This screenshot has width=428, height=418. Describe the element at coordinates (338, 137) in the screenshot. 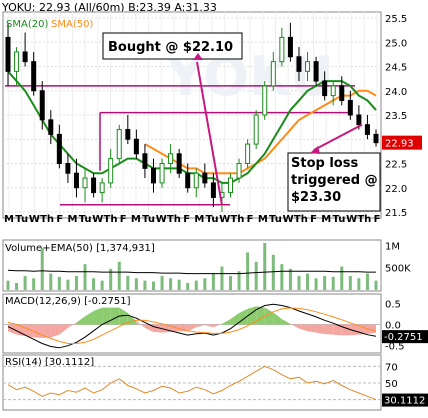

I see `stop-arrow` at that location.